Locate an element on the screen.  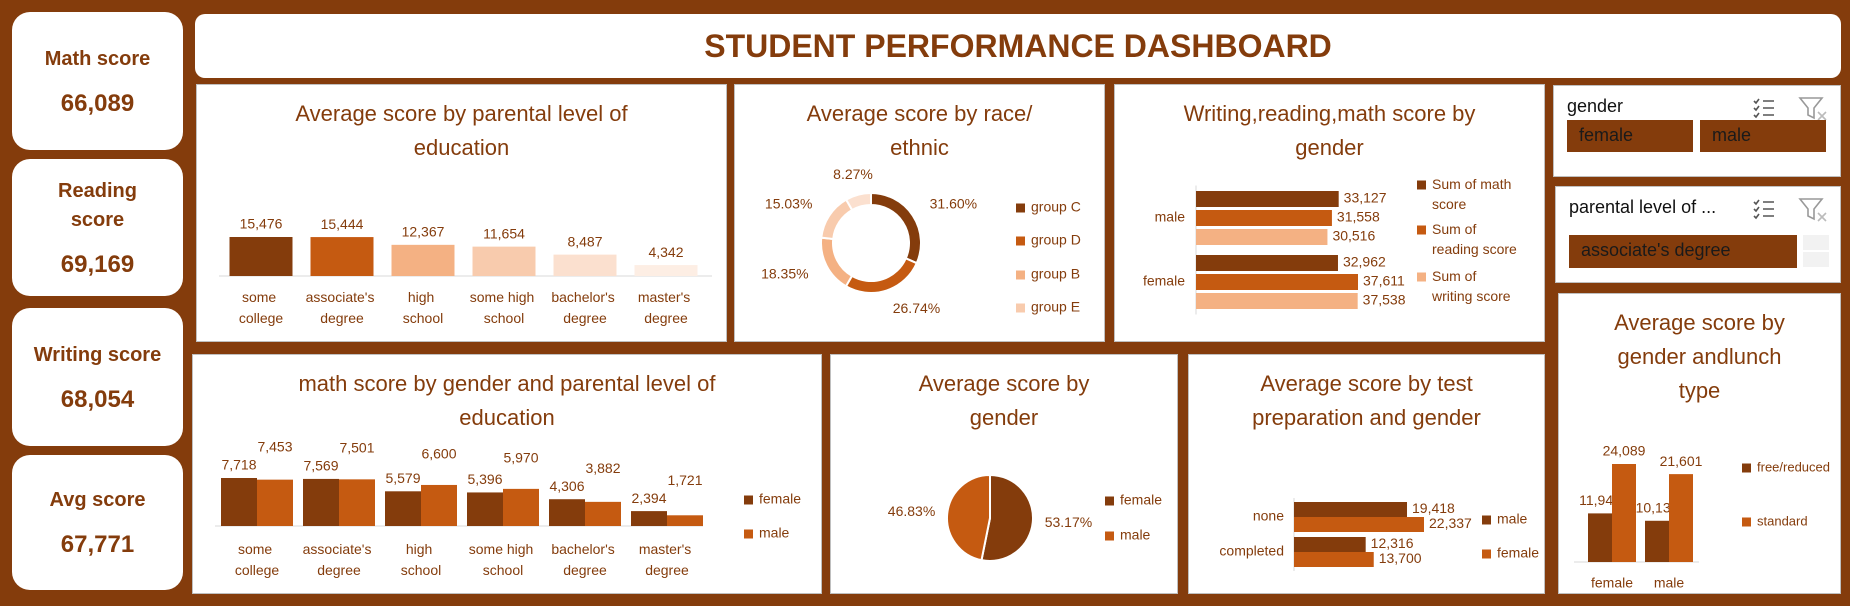
data-label: 18.35% is located at coordinates (784, 273).